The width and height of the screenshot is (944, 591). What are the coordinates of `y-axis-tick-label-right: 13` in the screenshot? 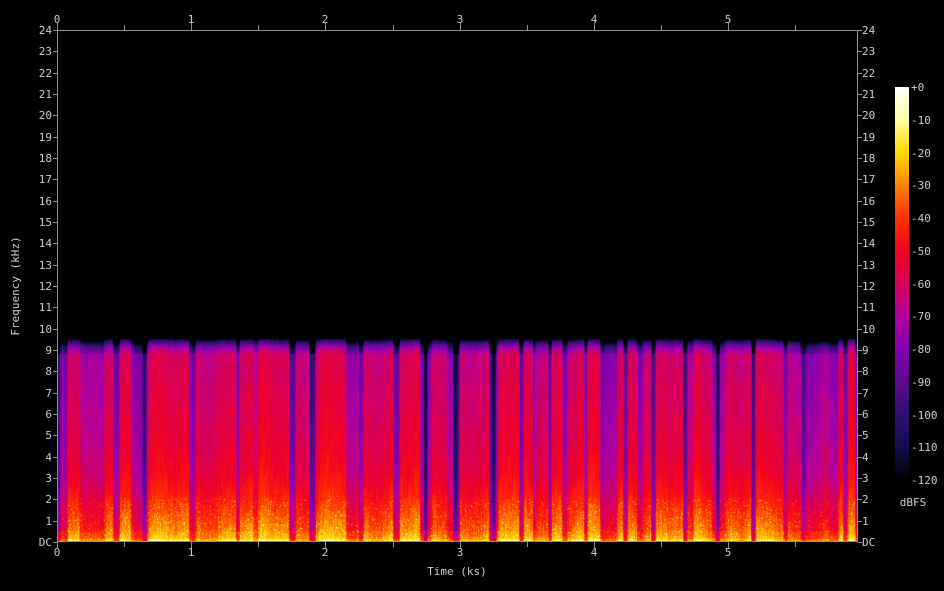 It's located at (869, 265).